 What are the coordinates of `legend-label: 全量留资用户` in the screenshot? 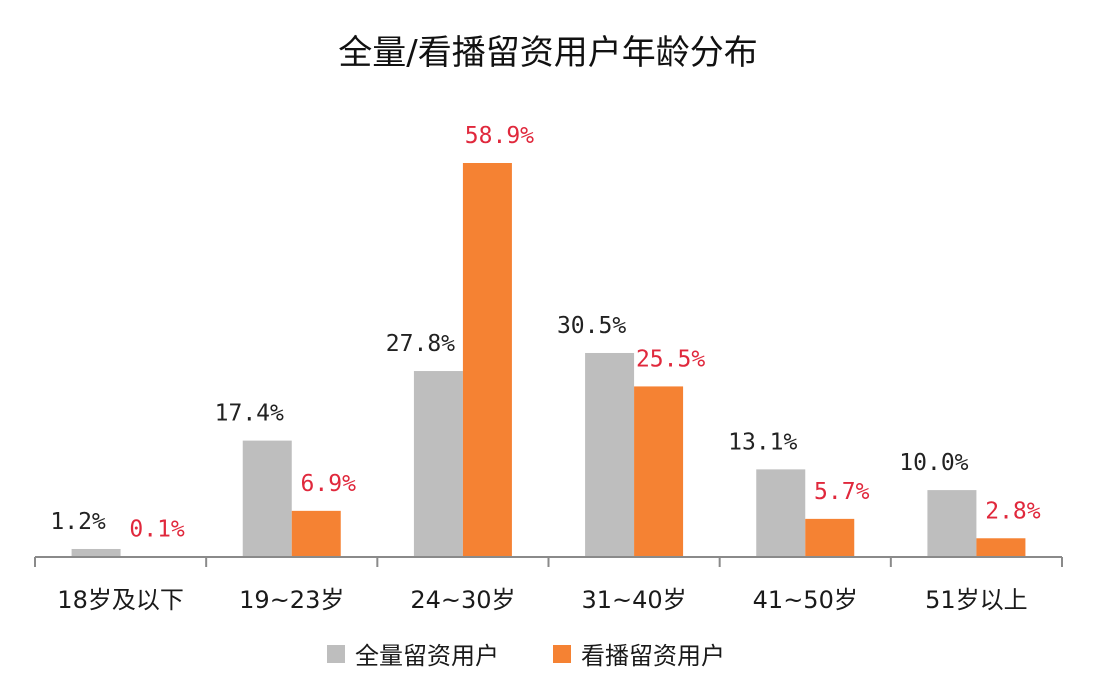 It's located at (427, 656).